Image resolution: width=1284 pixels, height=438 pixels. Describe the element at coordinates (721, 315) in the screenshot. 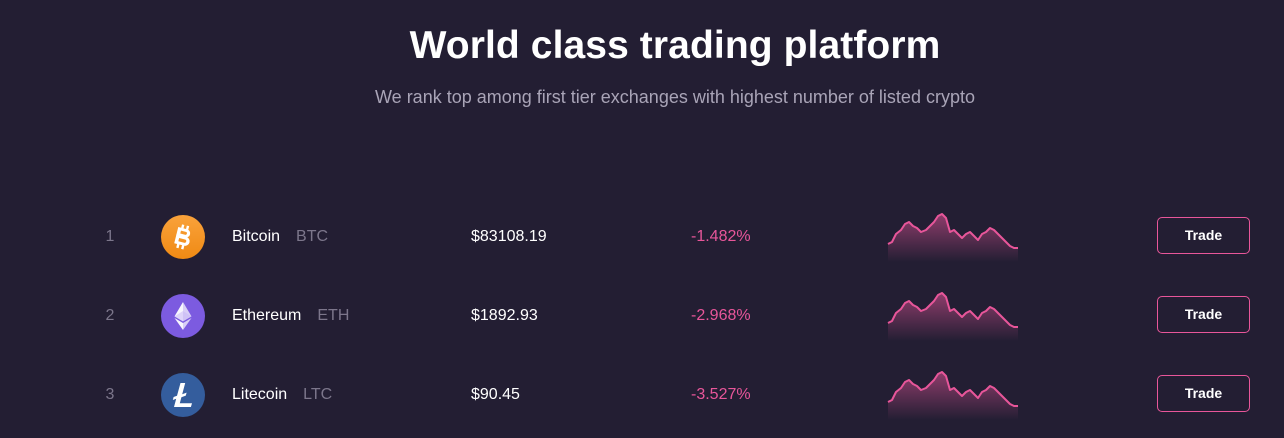

I see `coin-change: -2.968%` at that location.